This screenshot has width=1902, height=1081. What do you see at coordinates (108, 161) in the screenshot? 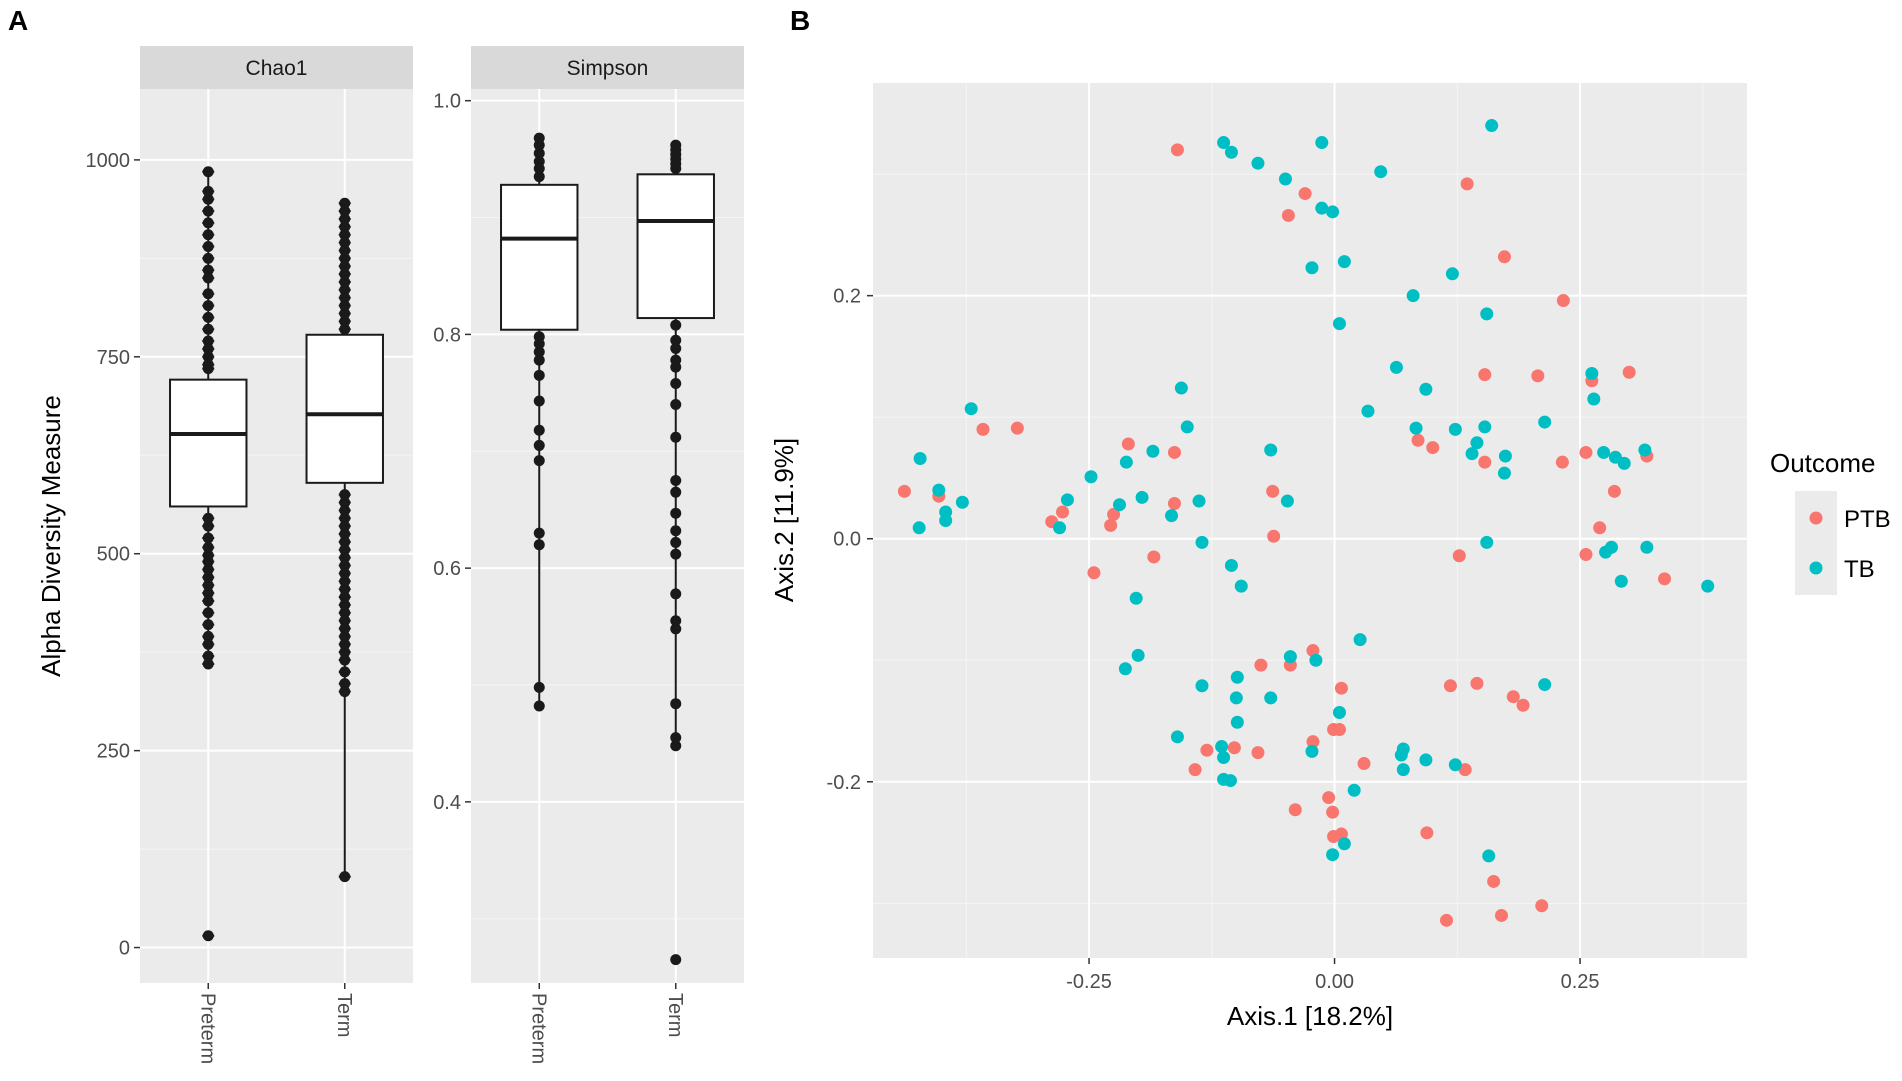
I see `chao1-ytick-label: 1000` at bounding box center [108, 161].